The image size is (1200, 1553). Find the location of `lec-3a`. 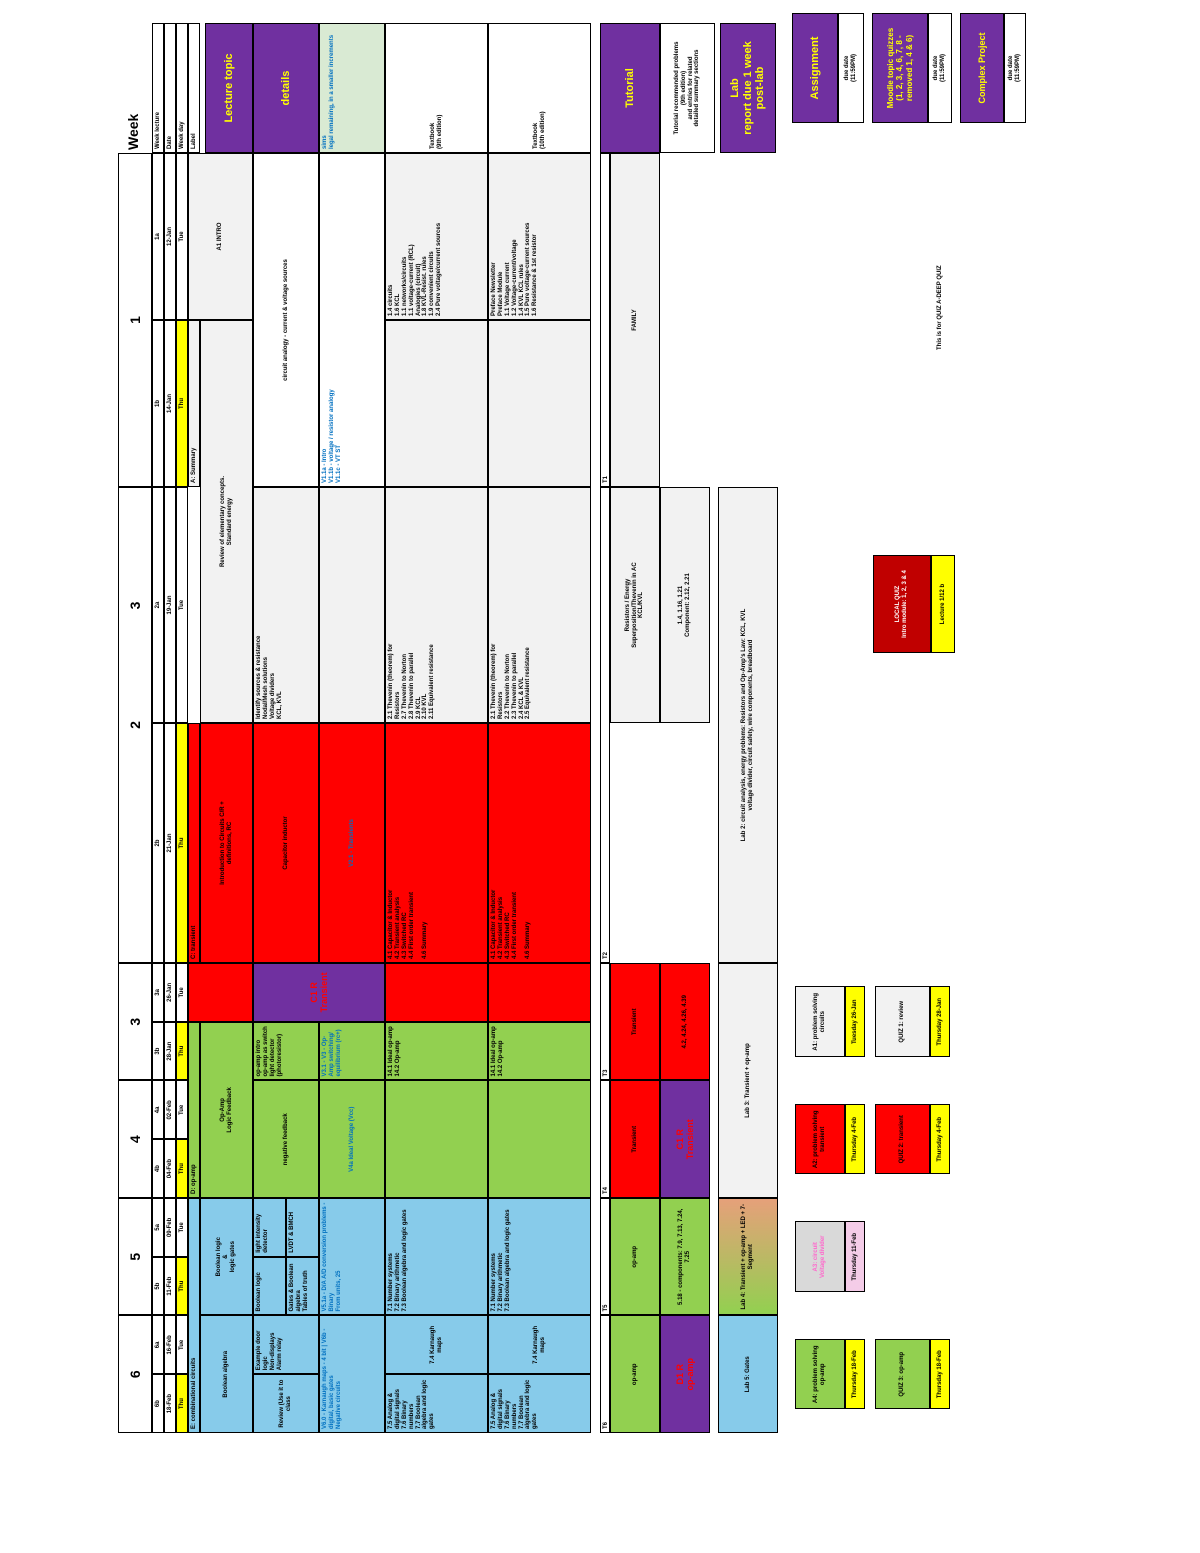

lec-3a is located at coordinates (220, 992).